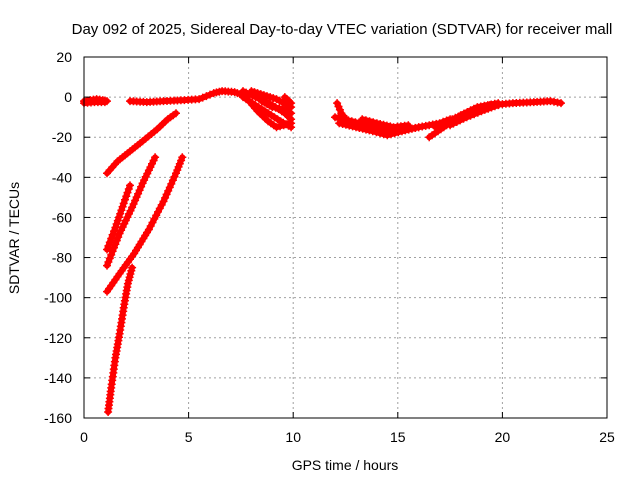  I want to click on series-track-midday-f, so click(288, 100).